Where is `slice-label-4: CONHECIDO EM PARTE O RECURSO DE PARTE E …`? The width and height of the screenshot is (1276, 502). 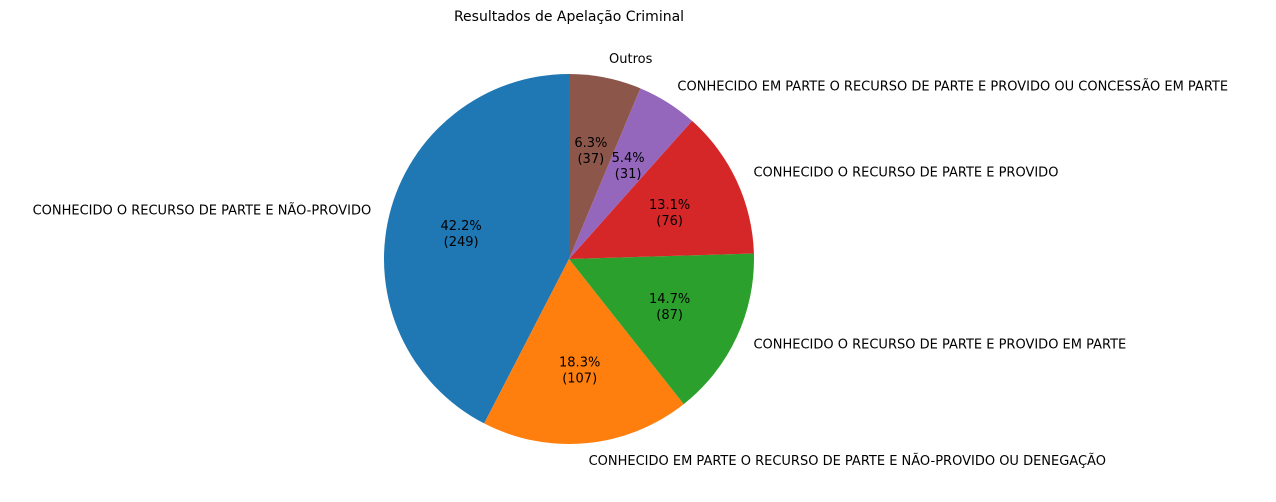 slice-label-4: CONHECIDO EM PARTE O RECURSO DE PARTE E … is located at coordinates (952, 86).